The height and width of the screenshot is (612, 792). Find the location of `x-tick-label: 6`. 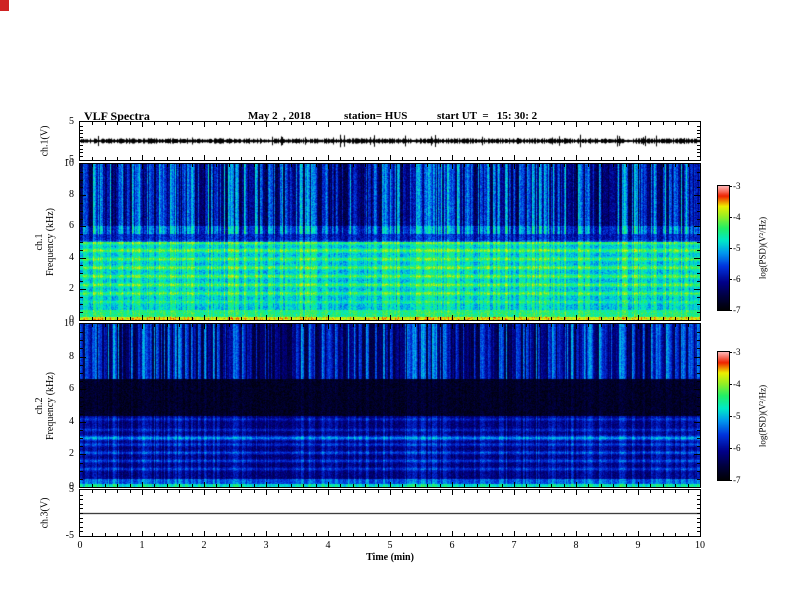

x-tick-label: 6 is located at coordinates (452, 545).